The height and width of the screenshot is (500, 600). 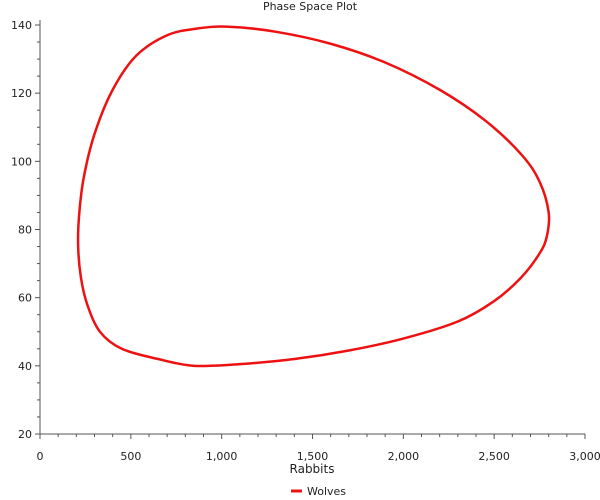 What do you see at coordinates (21, 161) in the screenshot?
I see `y-tick-label: 100` at bounding box center [21, 161].